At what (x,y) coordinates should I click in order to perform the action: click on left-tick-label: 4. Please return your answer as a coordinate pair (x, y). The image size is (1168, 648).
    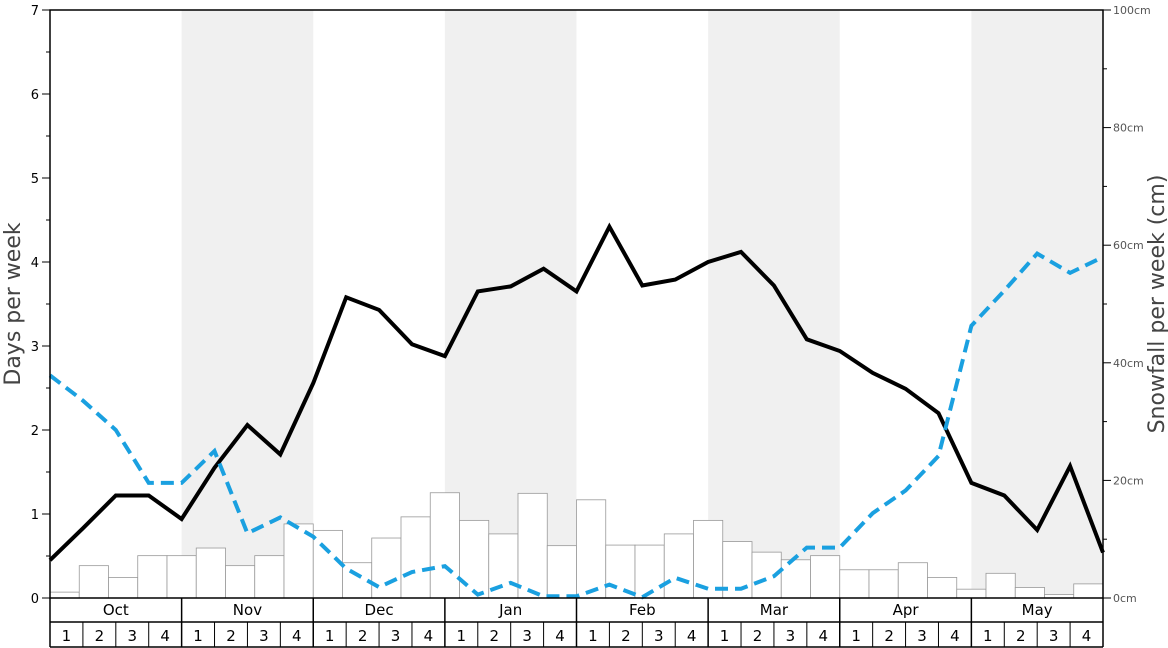
    Looking at the image, I should click on (35, 263).